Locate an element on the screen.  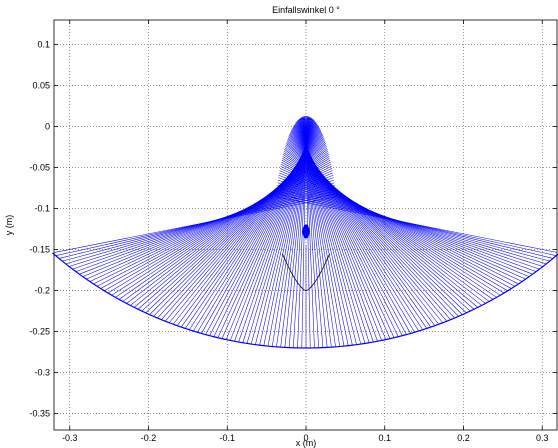
x-tick-label-2: -0.1 is located at coordinates (227, 438).